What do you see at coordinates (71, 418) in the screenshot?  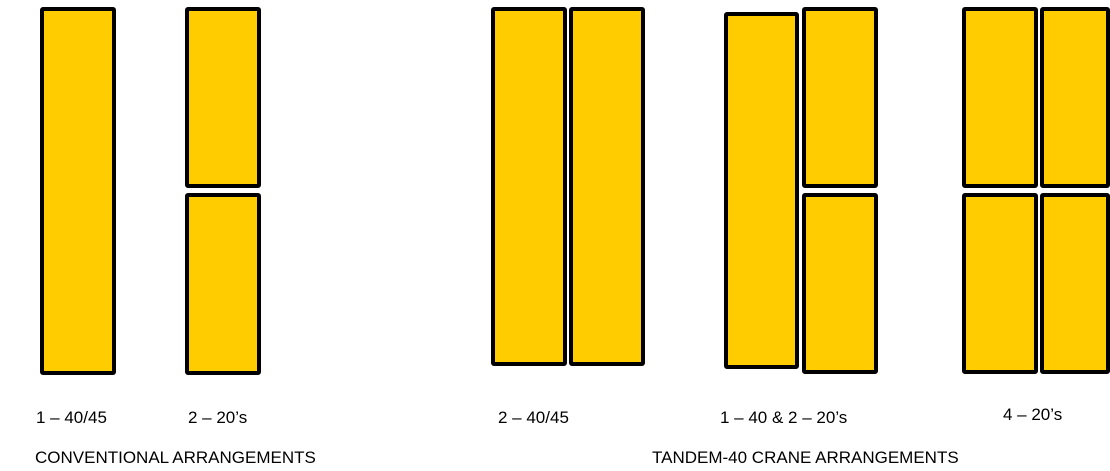 I see `arrangement-label: 1 – 40/45` at bounding box center [71, 418].